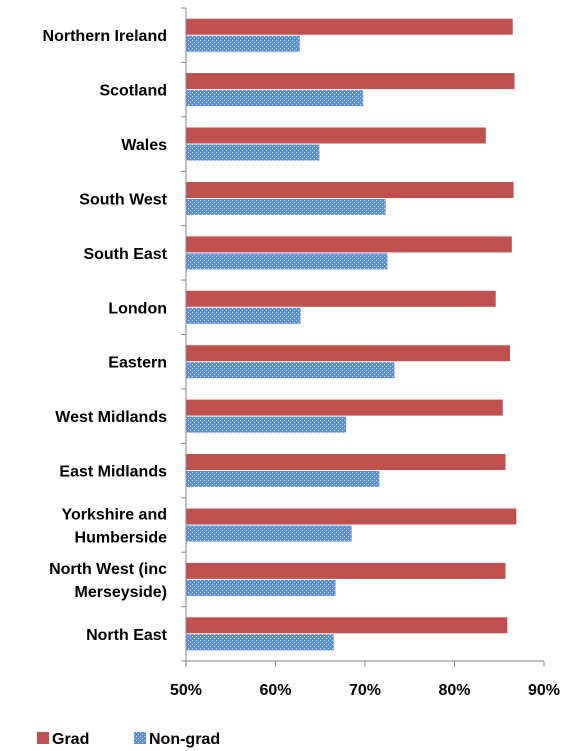  Describe the element at coordinates (137, 363) in the screenshot. I see `category-label: Eastern` at that location.